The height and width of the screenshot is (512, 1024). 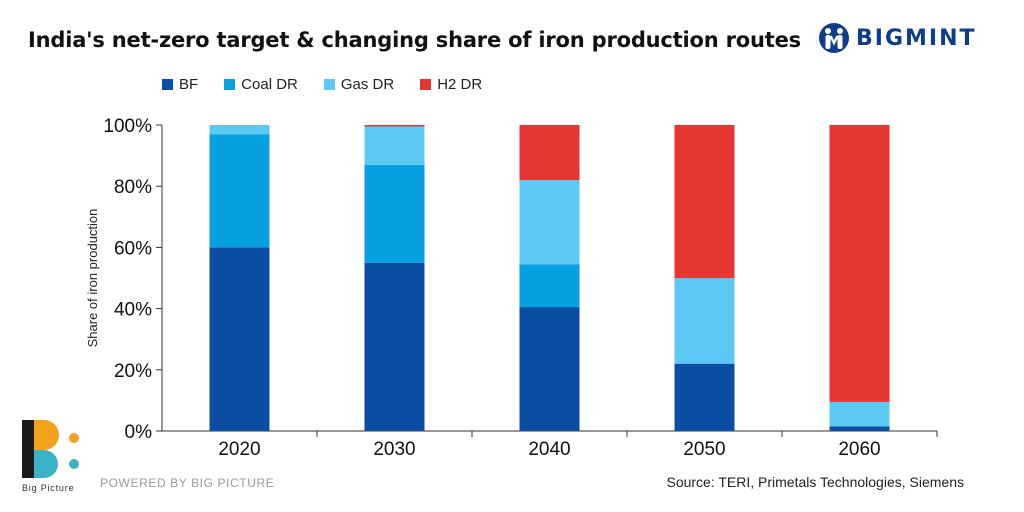 What do you see at coordinates (133, 248) in the screenshot?
I see `y-tick-label: 60%` at bounding box center [133, 248].